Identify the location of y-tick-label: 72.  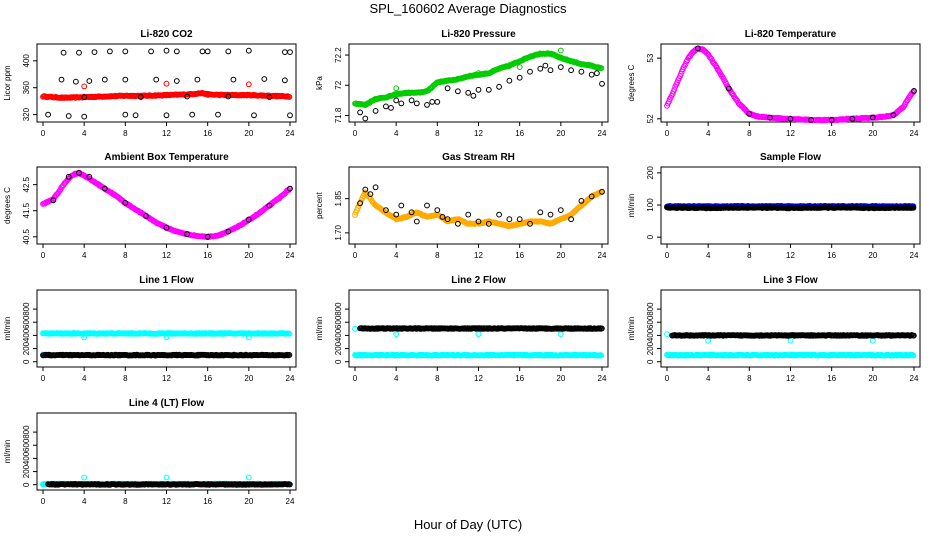
(338, 84).